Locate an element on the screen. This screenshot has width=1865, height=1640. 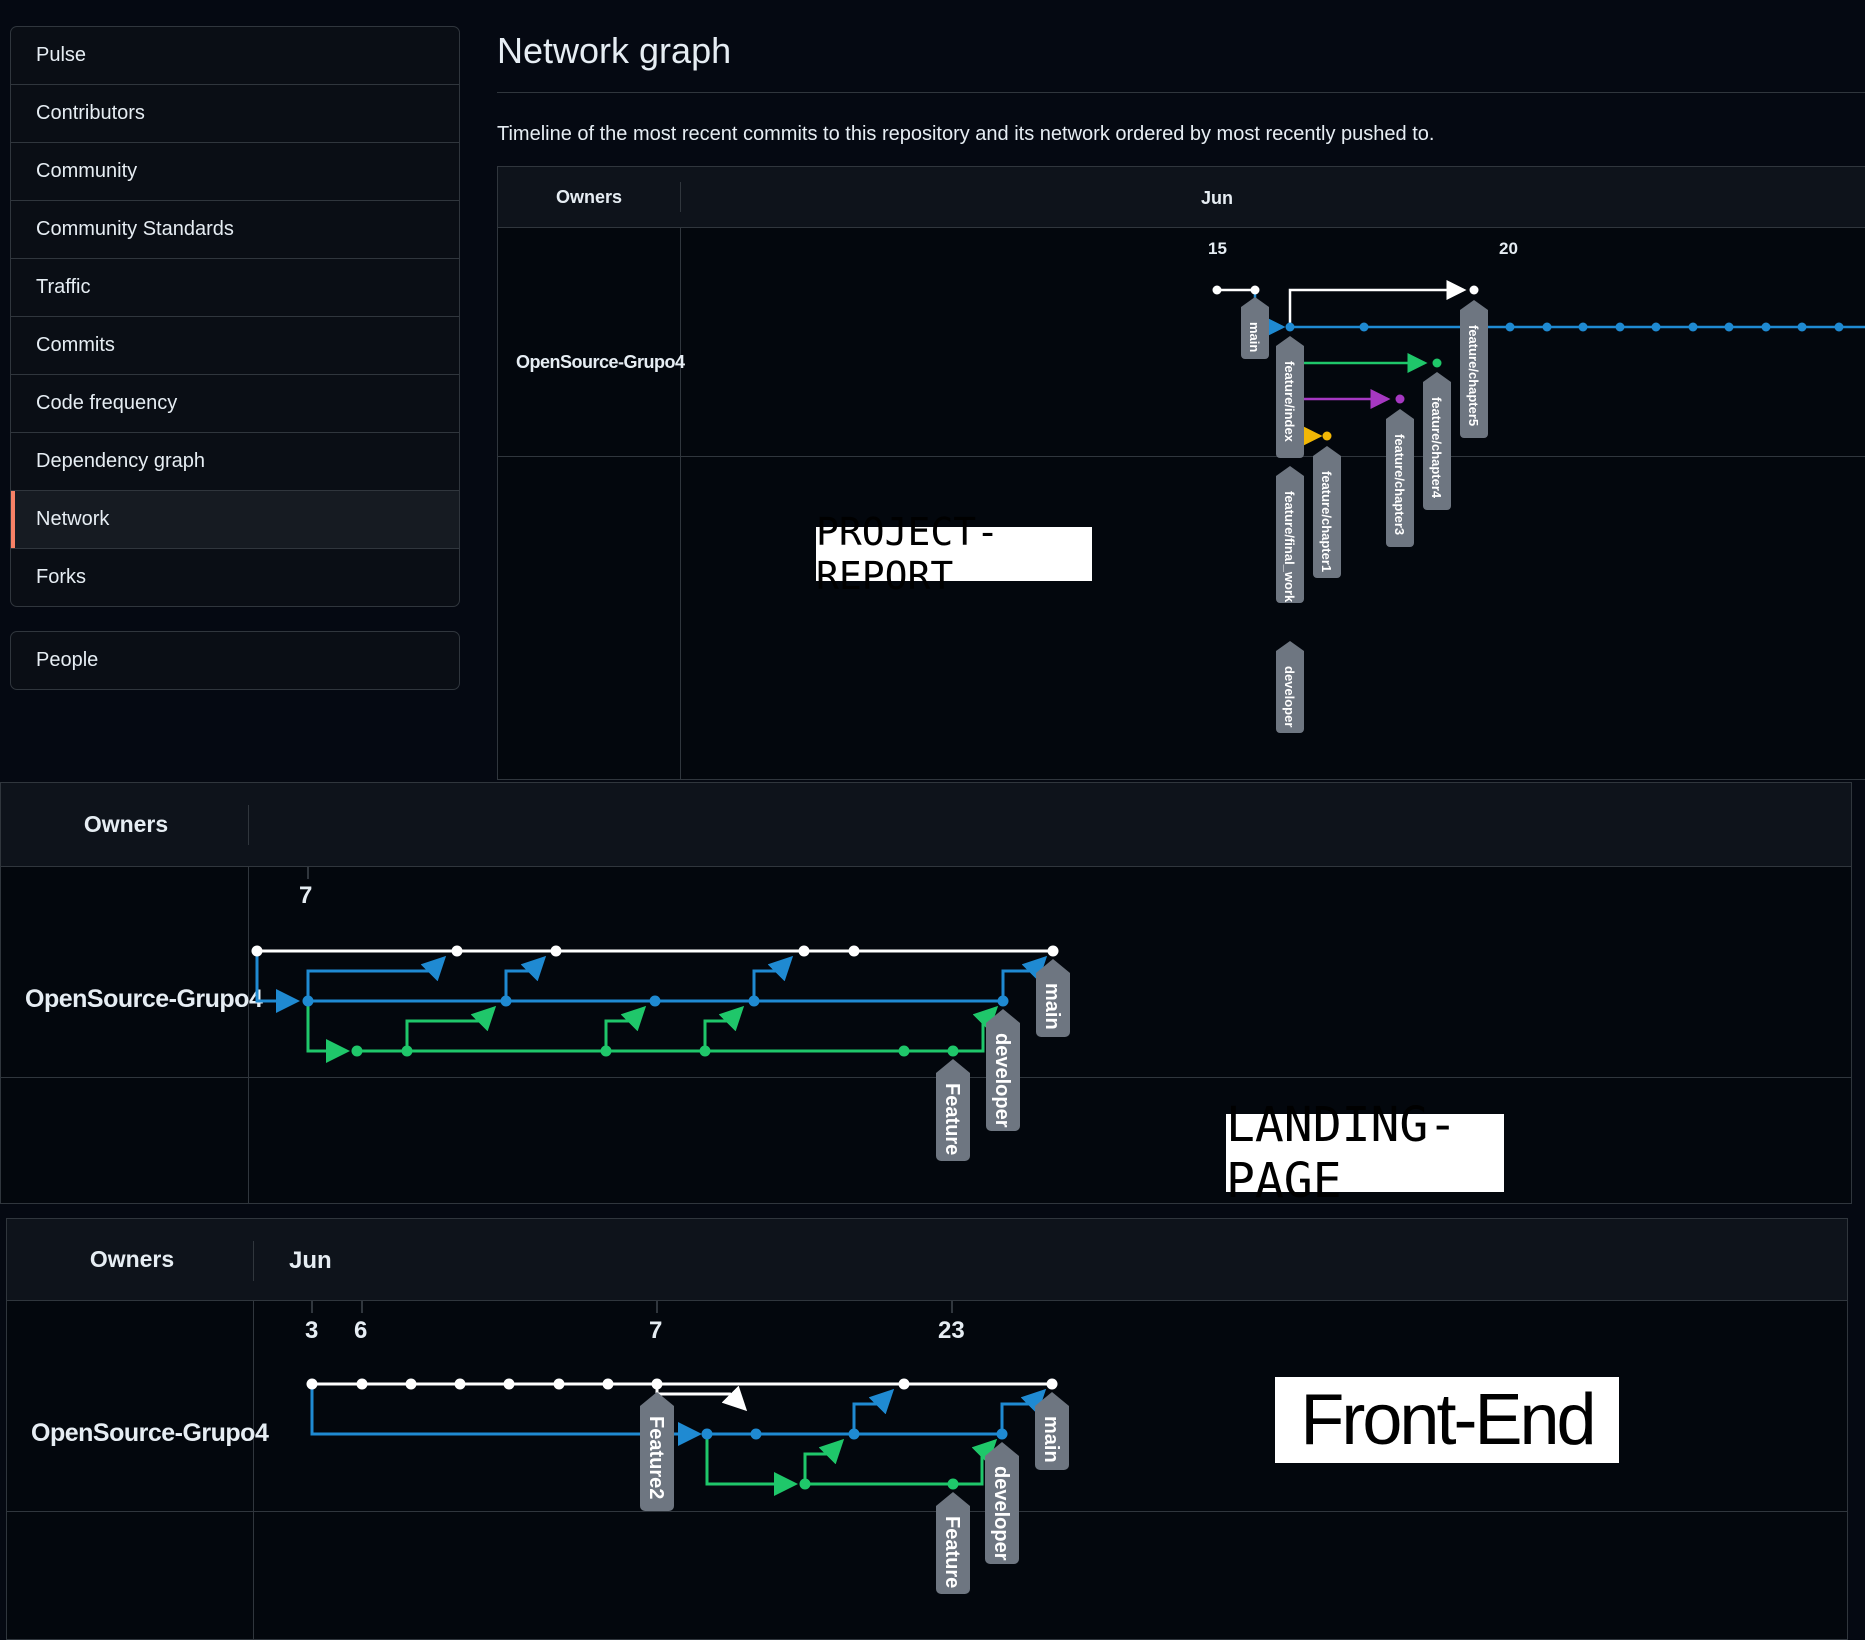
menu-item-people: People is located at coordinates (67, 660).